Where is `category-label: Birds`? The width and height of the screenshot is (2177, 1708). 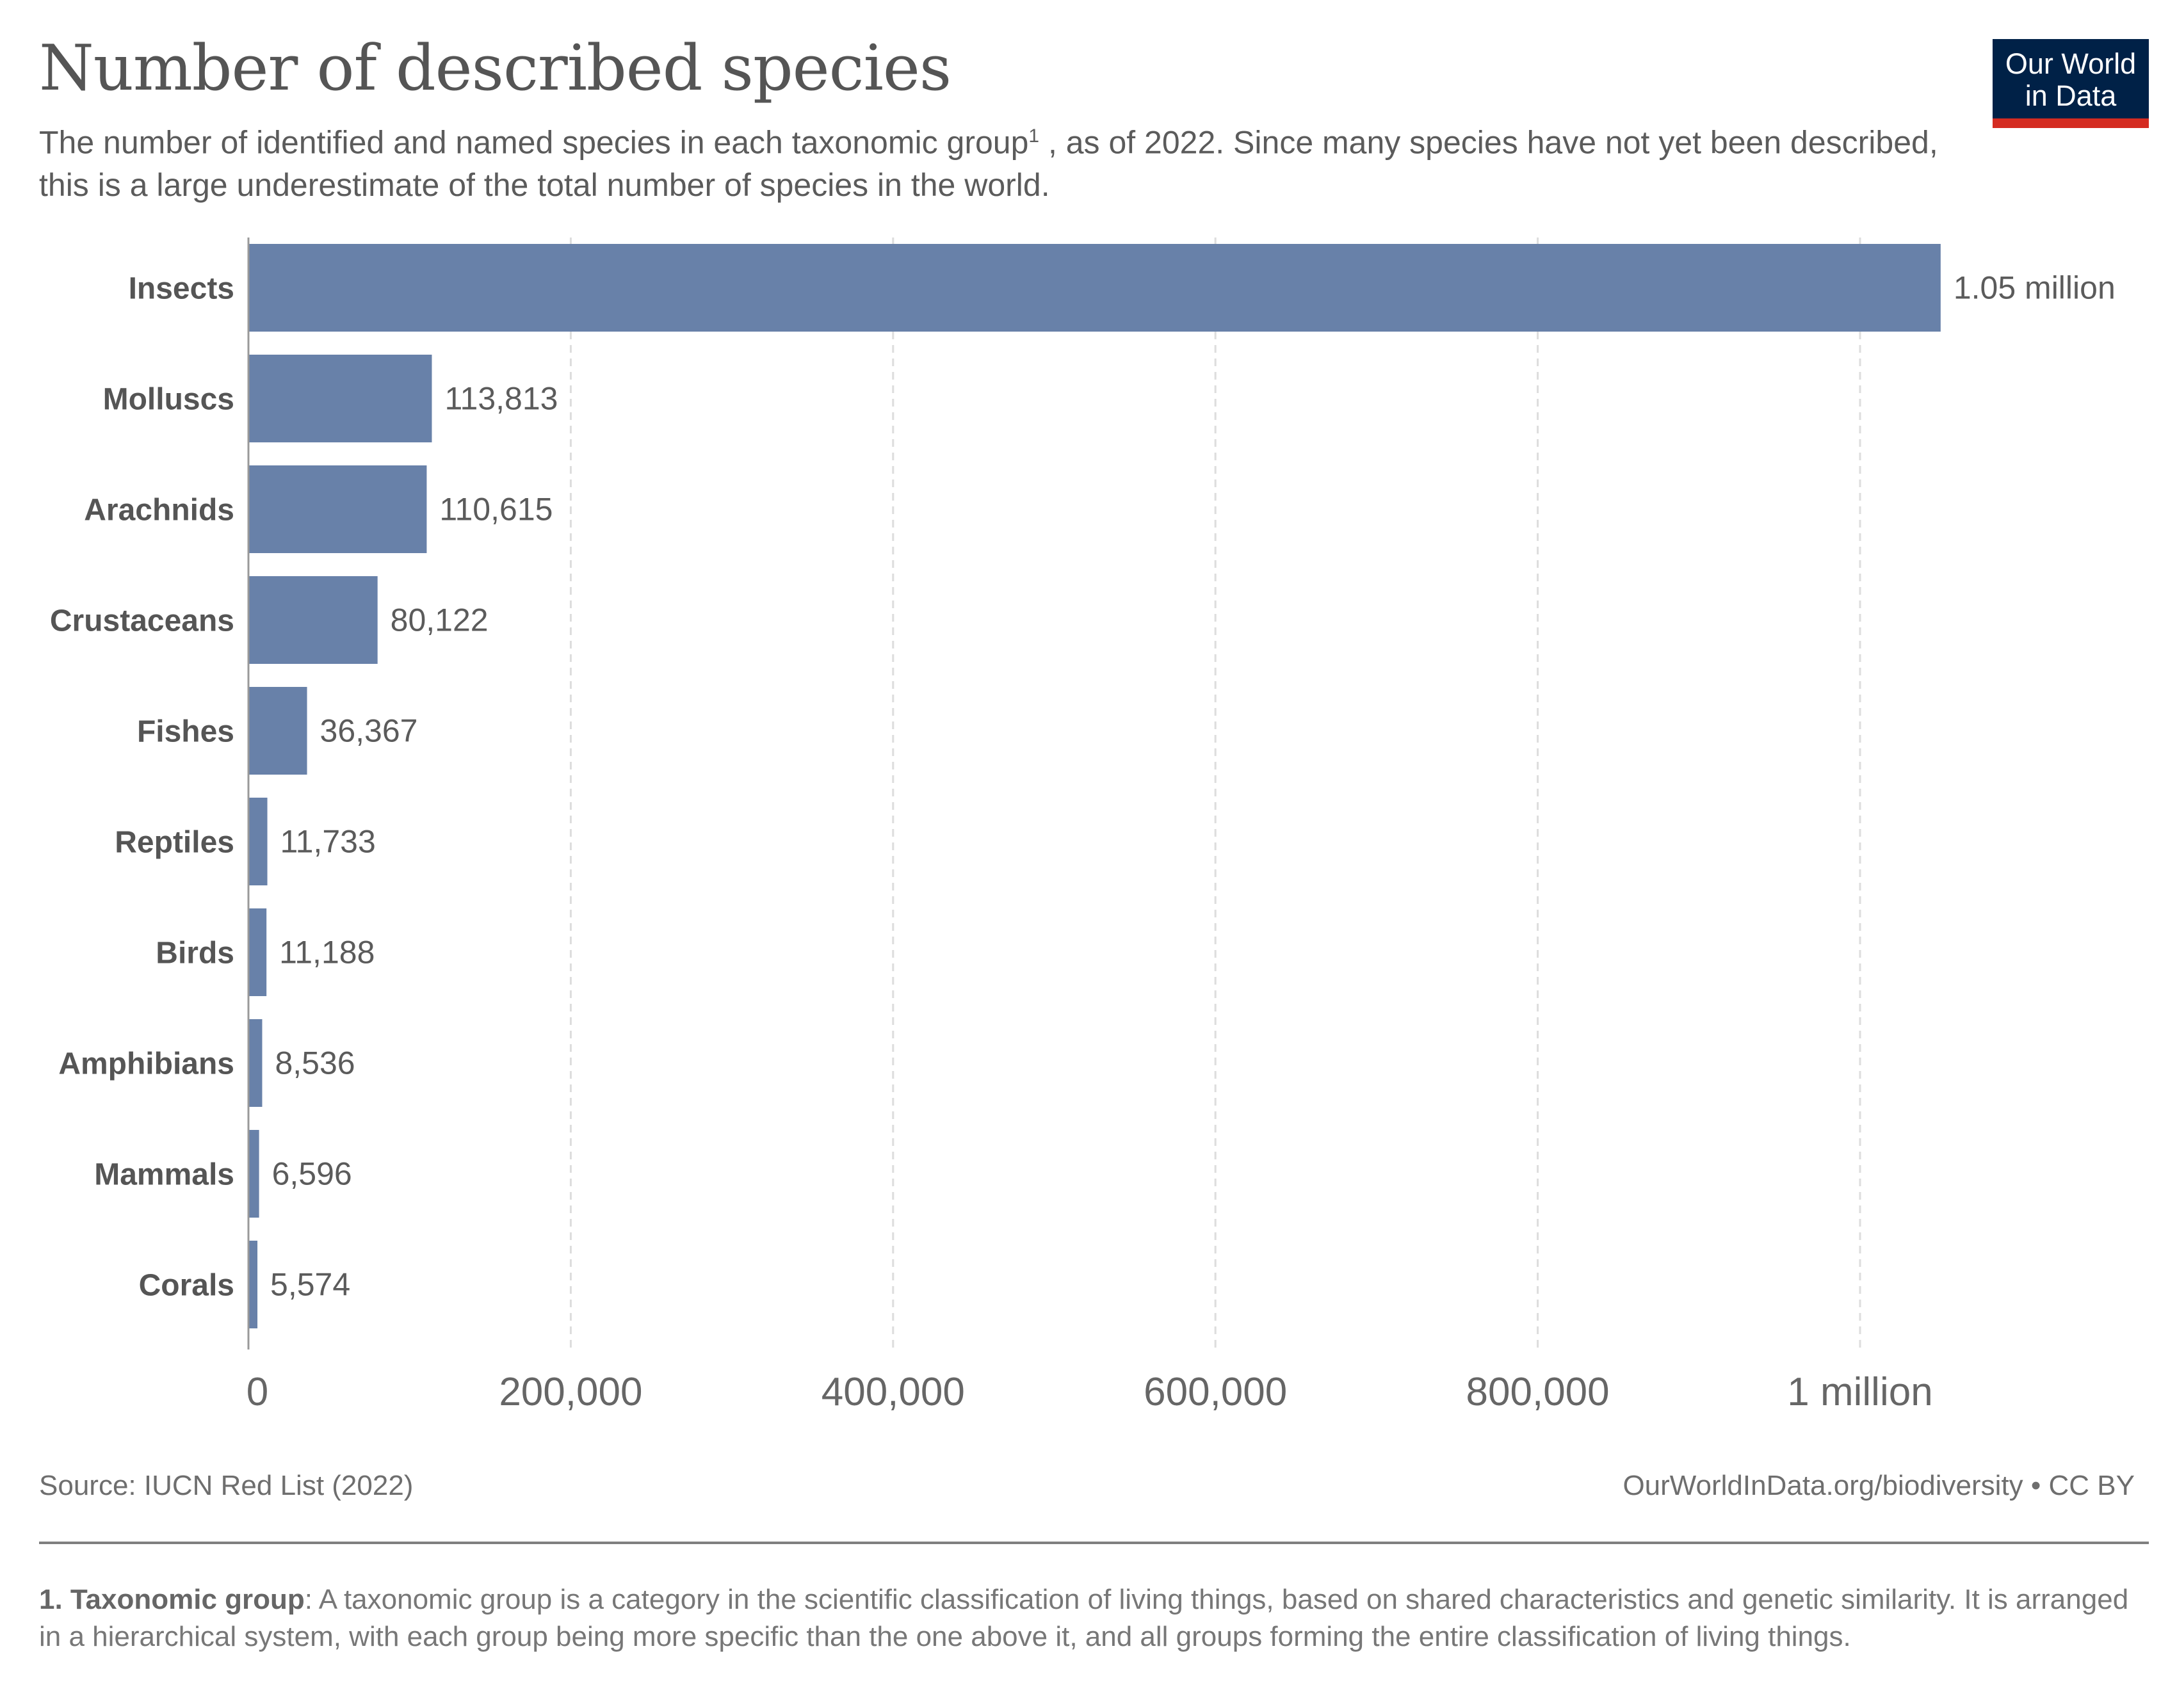 category-label: Birds is located at coordinates (195, 954).